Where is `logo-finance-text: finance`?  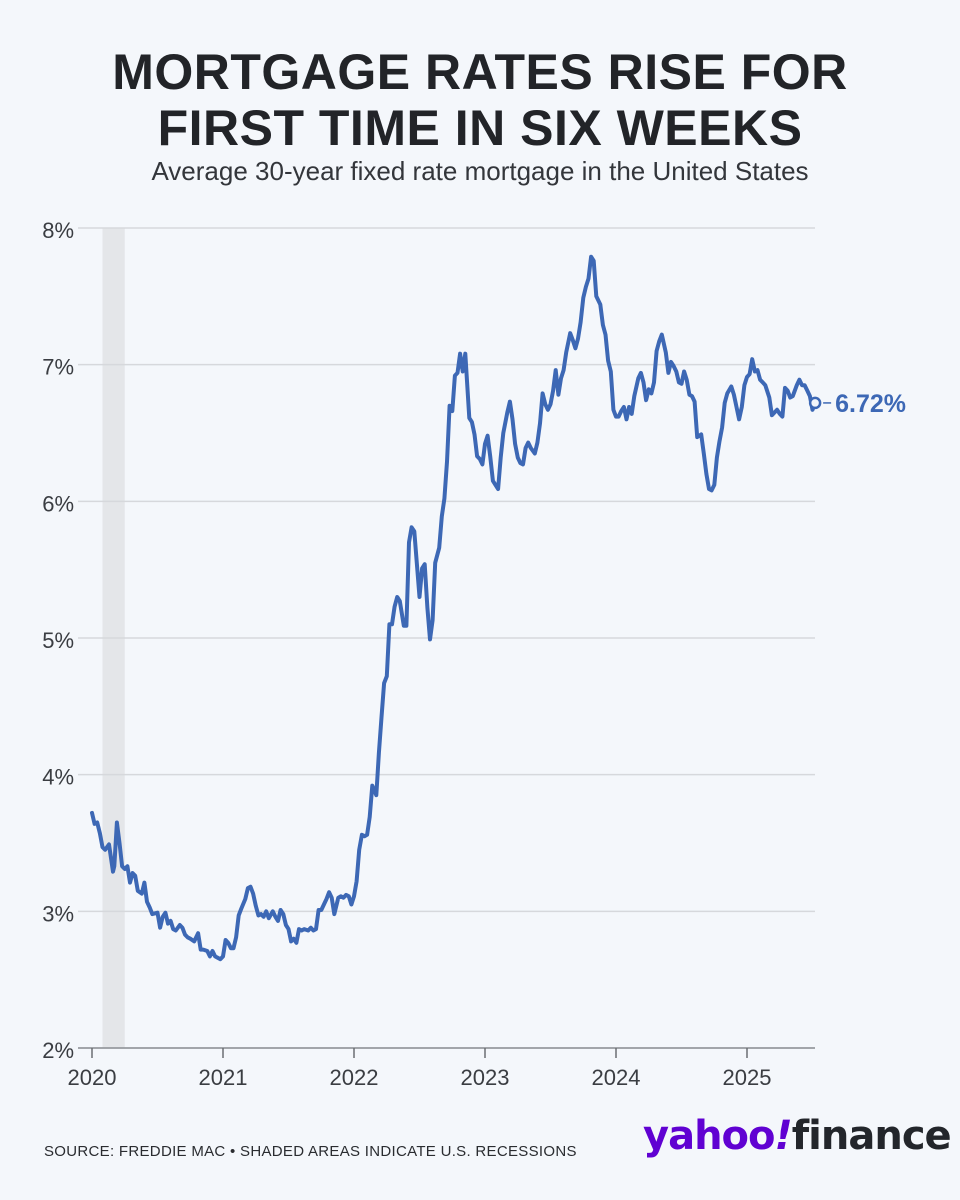 logo-finance-text: finance is located at coordinates (871, 1136).